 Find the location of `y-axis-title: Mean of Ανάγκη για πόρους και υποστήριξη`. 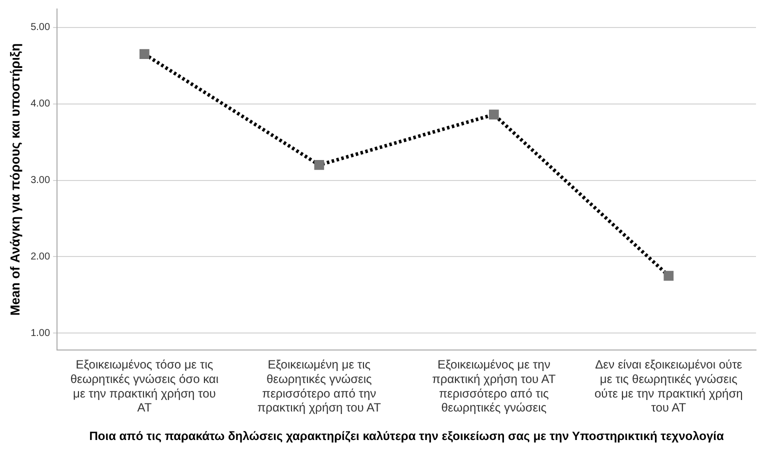

y-axis-title: Mean of Ανάγκη για πόρους και υποστήριξη is located at coordinates (14, 179).